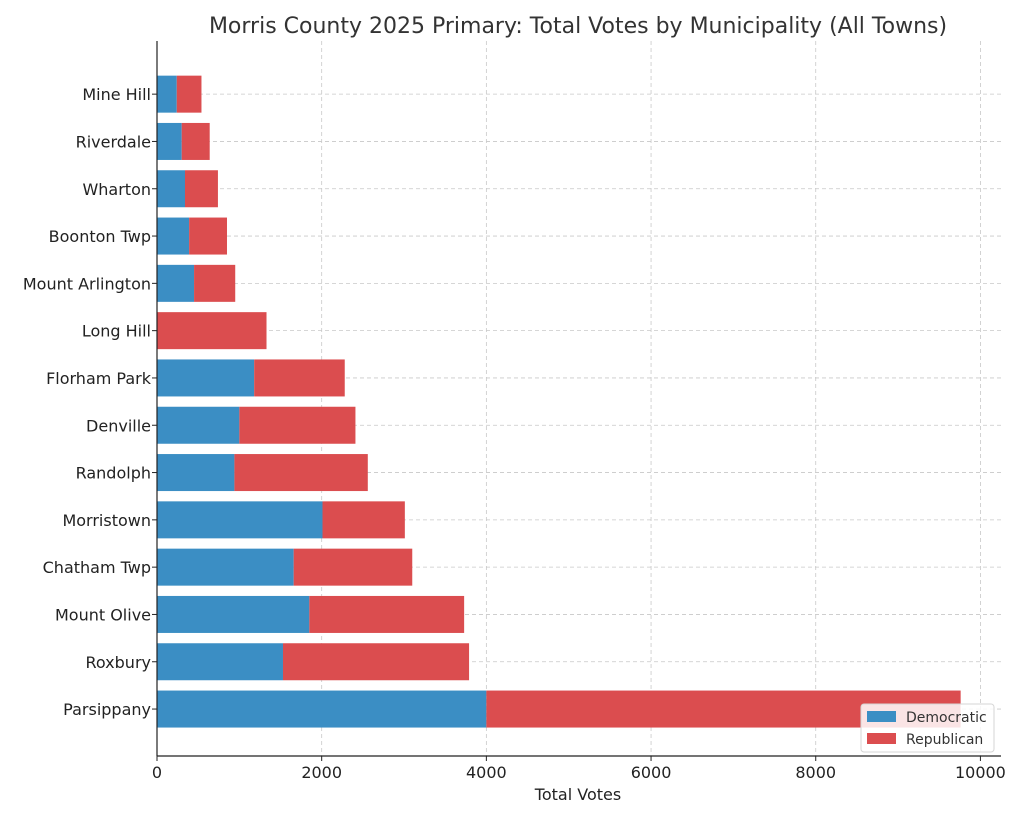 Image resolution: width=1024 pixels, height=819 pixels. I want to click on y-tick-label: Boonton Twp, so click(100, 236).